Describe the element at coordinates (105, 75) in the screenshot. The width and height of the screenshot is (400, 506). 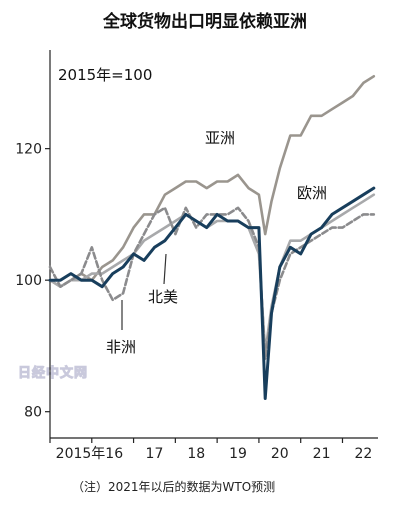
I see `chart-subtitle: 2015年=100` at that location.